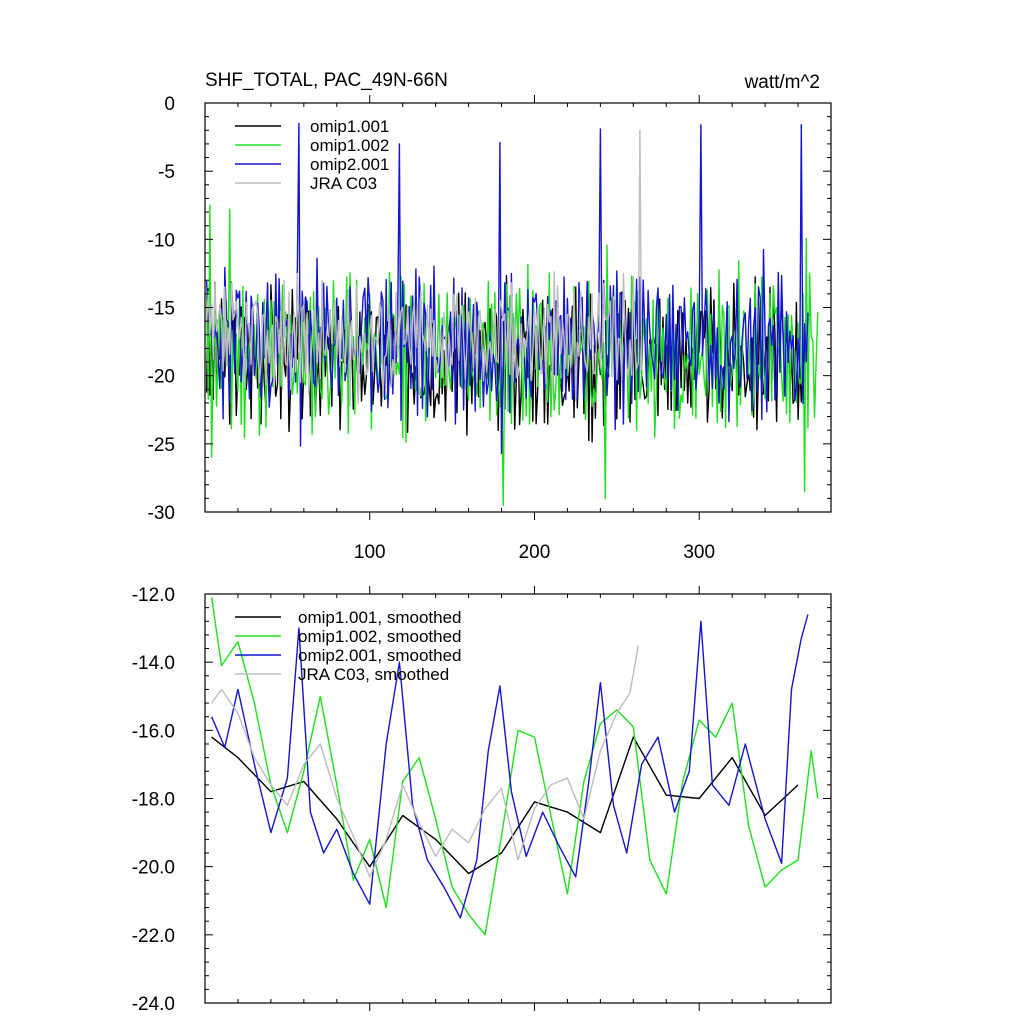 Image resolution: width=1024 pixels, height=1024 pixels. I want to click on legend-label-1: omip1.001, smoothed, so click(380, 617).